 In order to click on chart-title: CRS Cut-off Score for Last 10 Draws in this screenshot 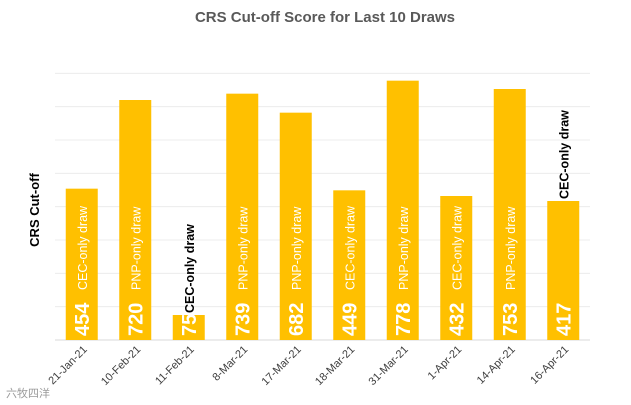, I will do `click(325, 17)`.